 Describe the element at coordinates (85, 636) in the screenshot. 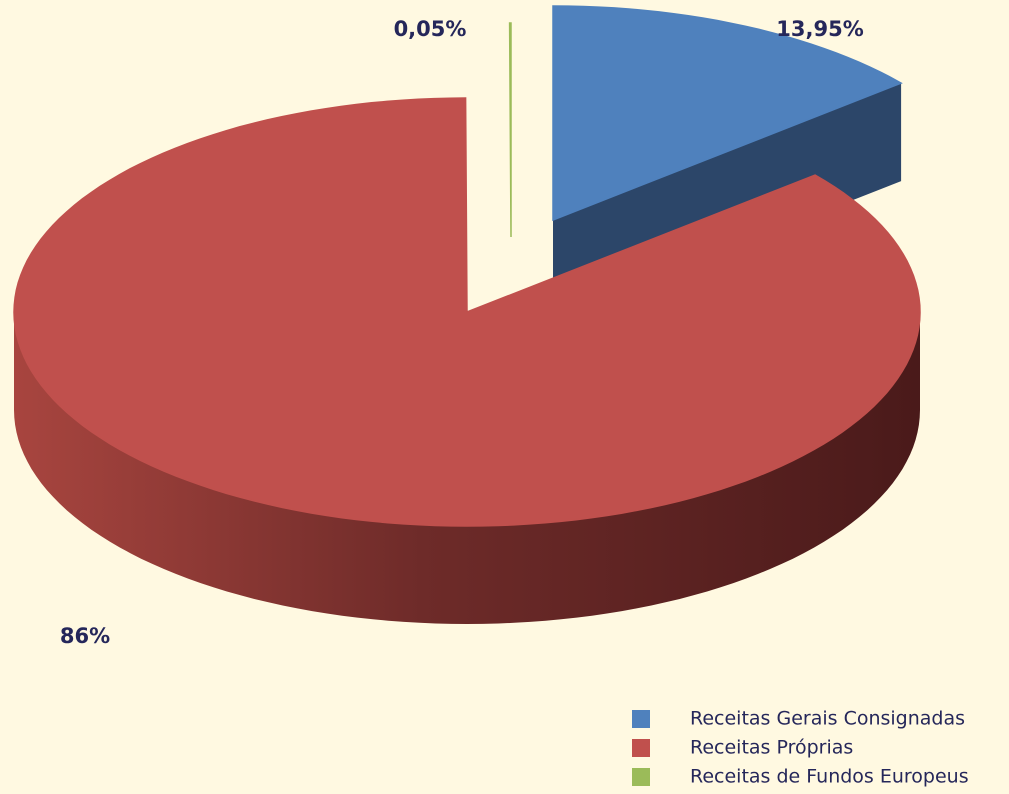

I see `data-label: 86%` at that location.